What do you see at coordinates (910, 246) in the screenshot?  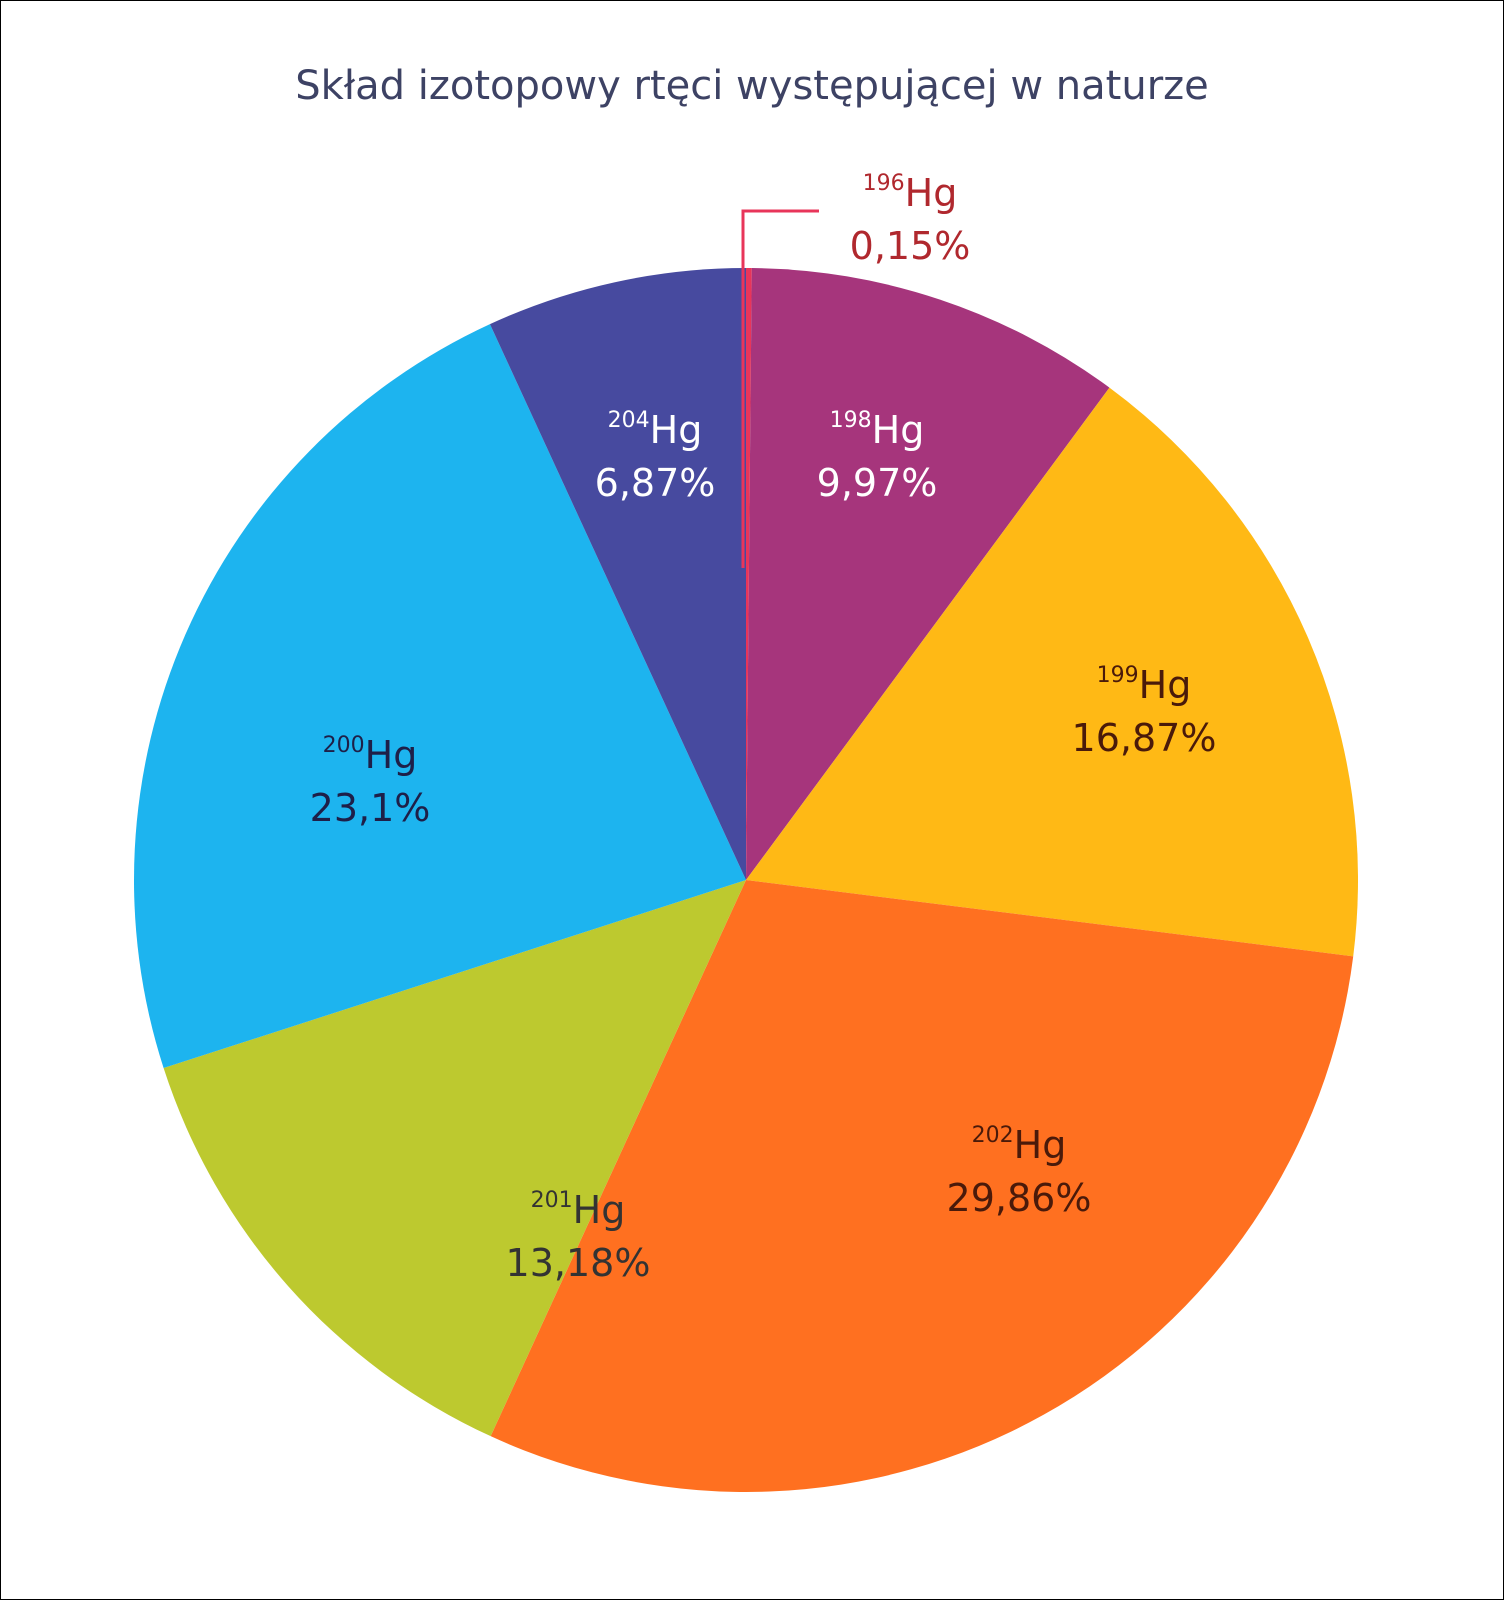 I see `percent-label-196: 0,15%` at bounding box center [910, 246].